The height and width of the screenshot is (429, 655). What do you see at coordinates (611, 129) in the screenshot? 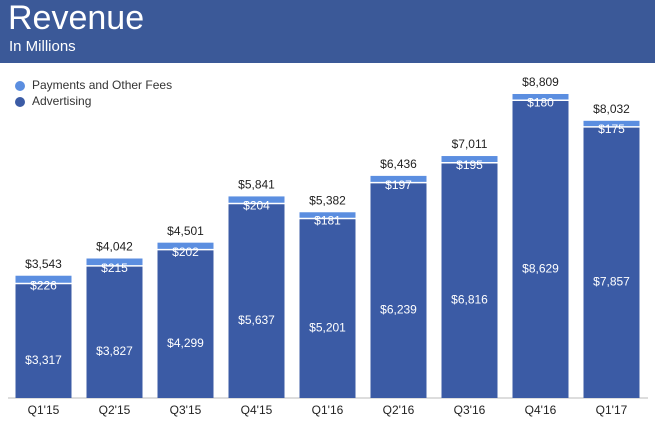
I see `value-label: $175` at bounding box center [611, 129].